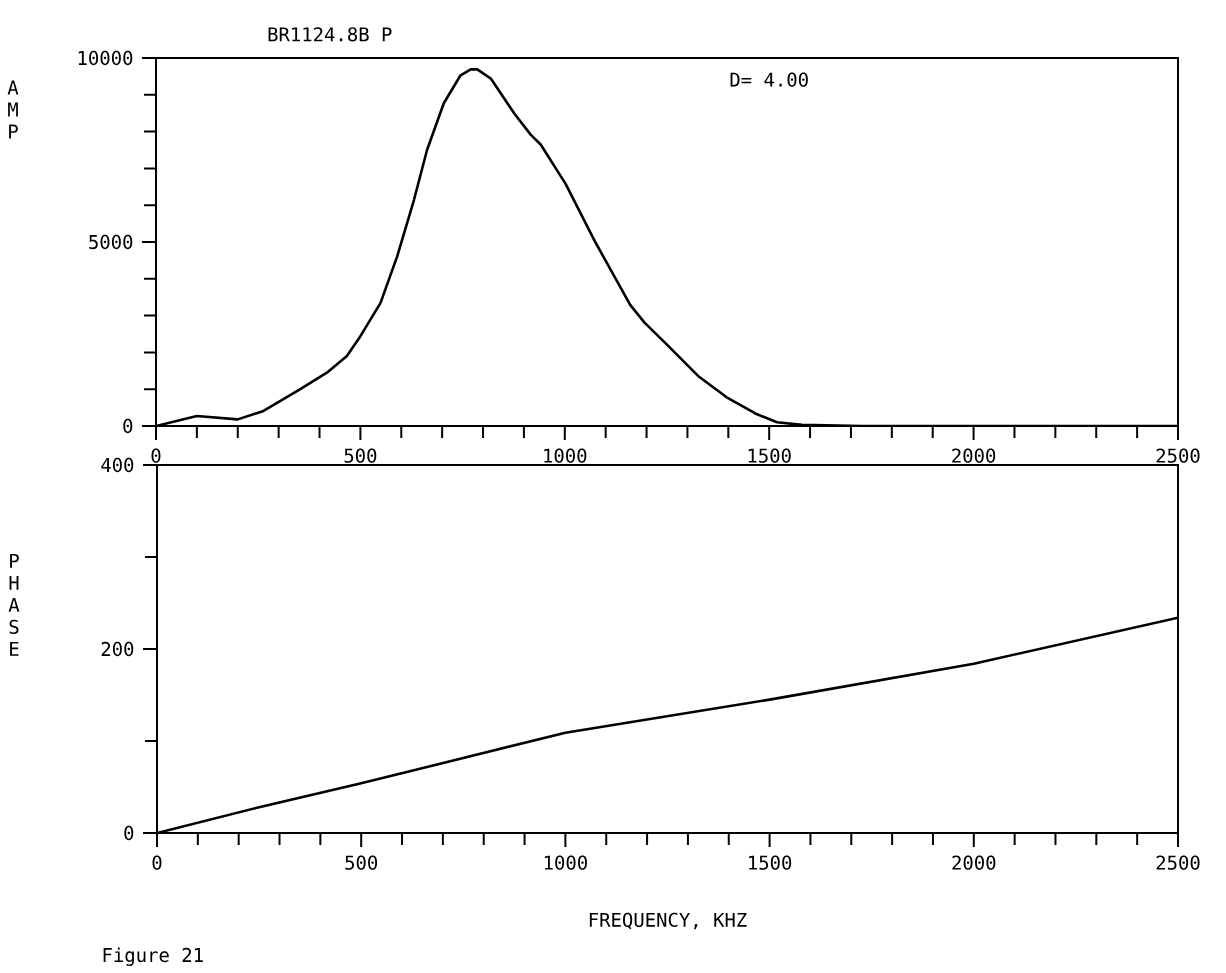  I want to click on annotation: D= 4.00, so click(769, 79).